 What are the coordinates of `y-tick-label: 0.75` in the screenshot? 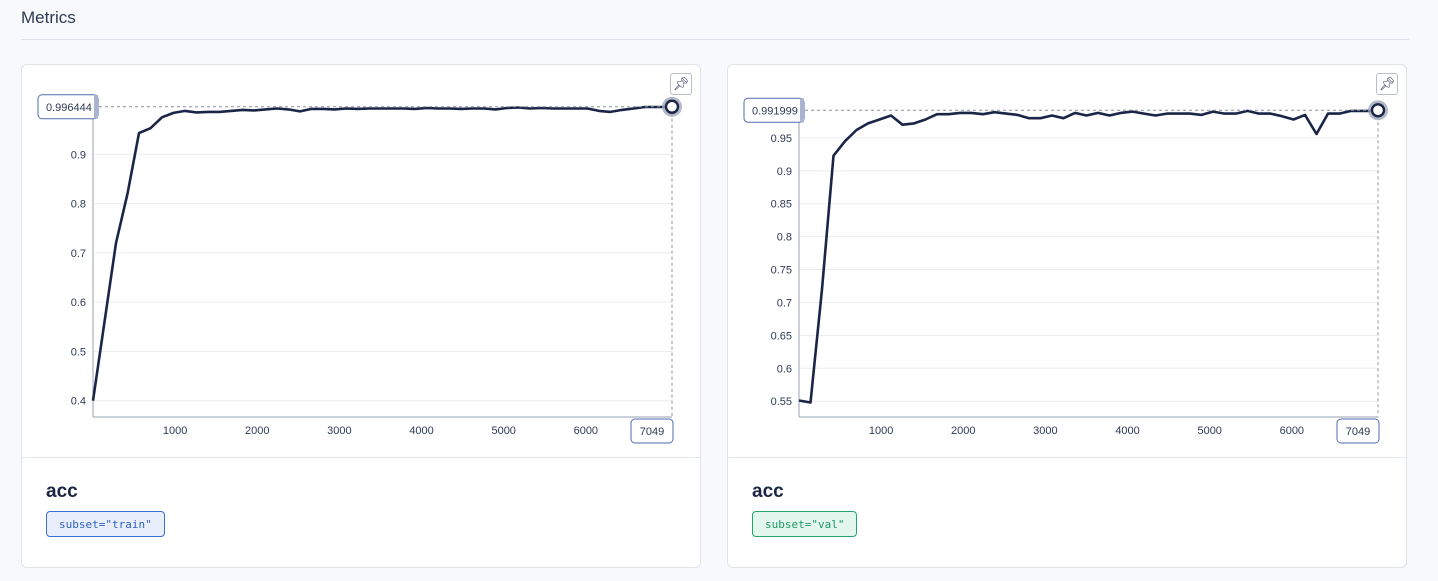 It's located at (781, 271).